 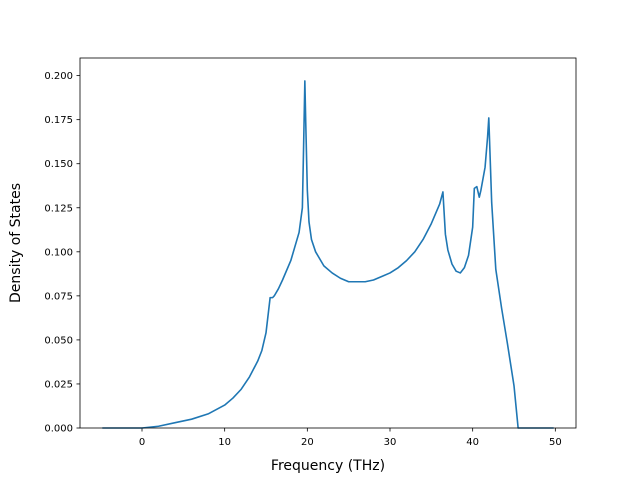 I want to click on y-tick-label: 0.200, so click(x=58, y=76).